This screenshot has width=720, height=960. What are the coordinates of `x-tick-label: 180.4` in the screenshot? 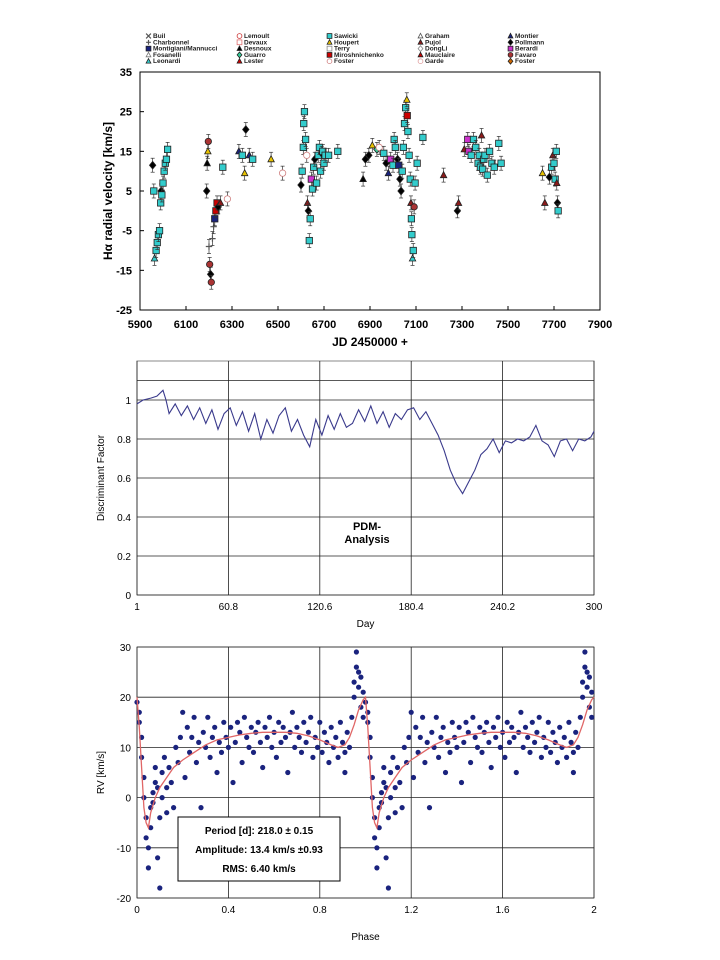 It's located at (411, 607).